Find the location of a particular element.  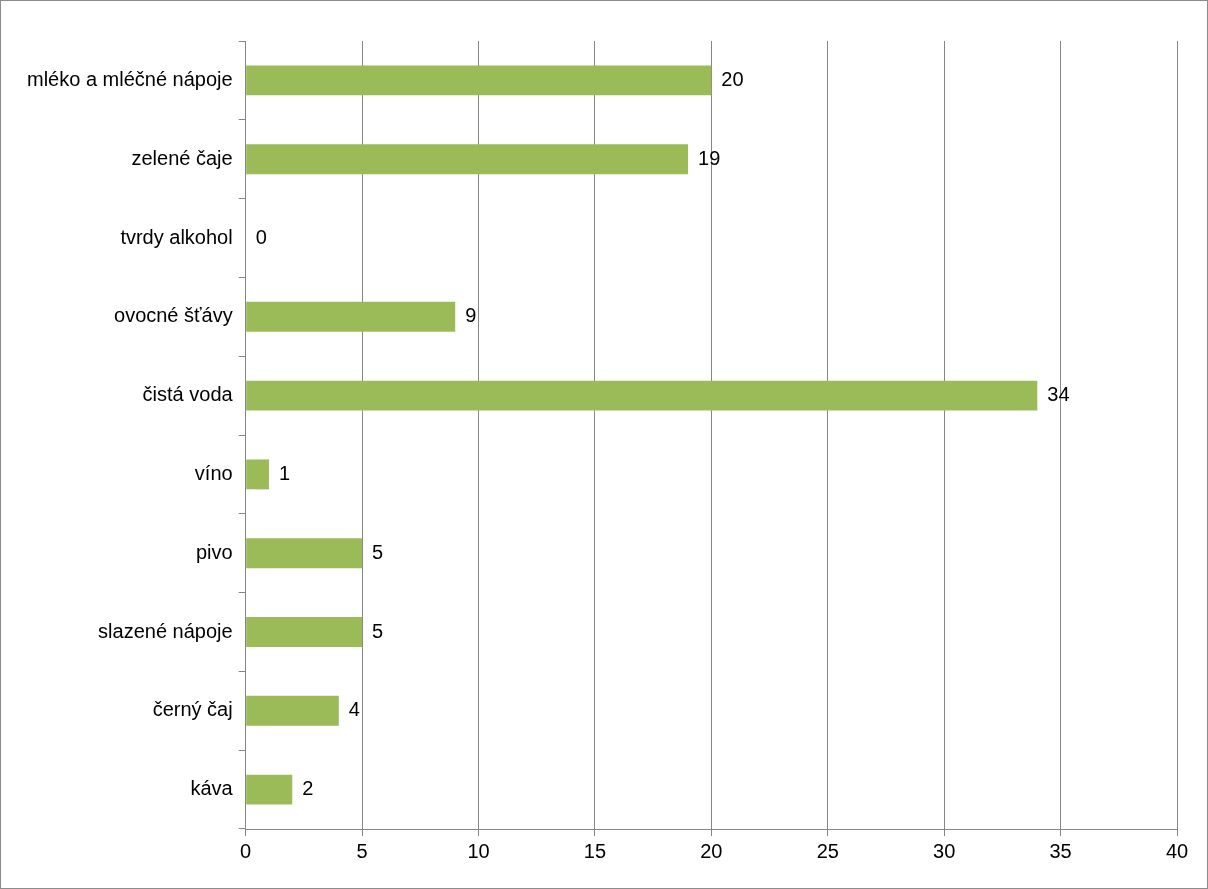

x-tick-label: 15 is located at coordinates (595, 850).